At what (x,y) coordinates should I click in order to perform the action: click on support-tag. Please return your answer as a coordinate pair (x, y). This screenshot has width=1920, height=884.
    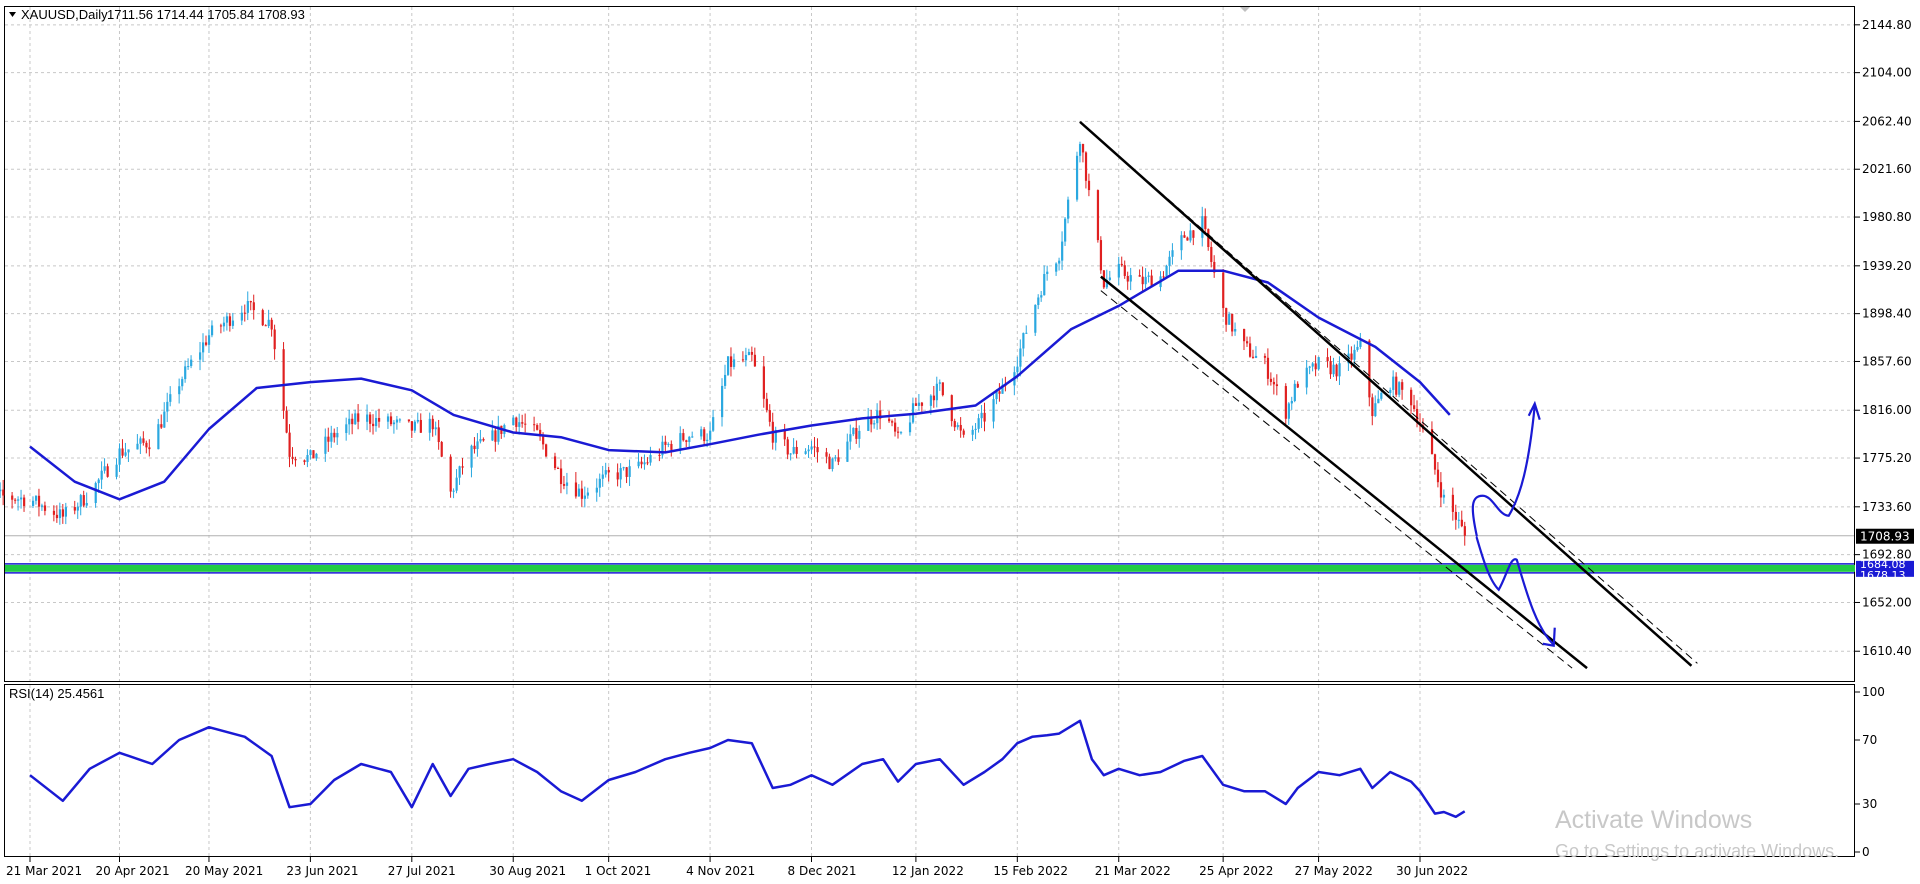
    Looking at the image, I should click on (1885, 568).